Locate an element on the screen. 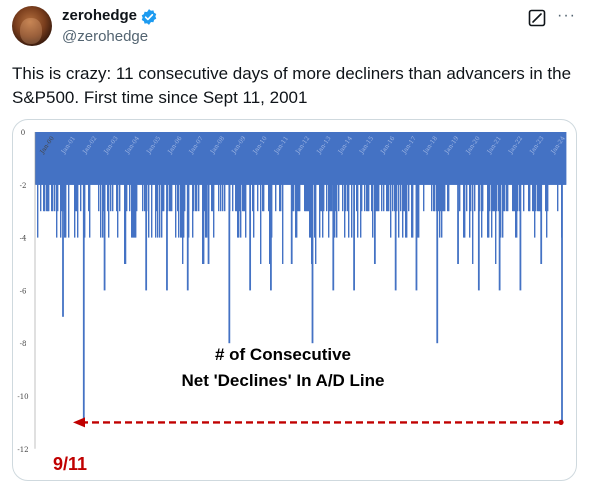 This screenshot has width=606, height=490. y-tick-label: -2 is located at coordinates (23, 186).